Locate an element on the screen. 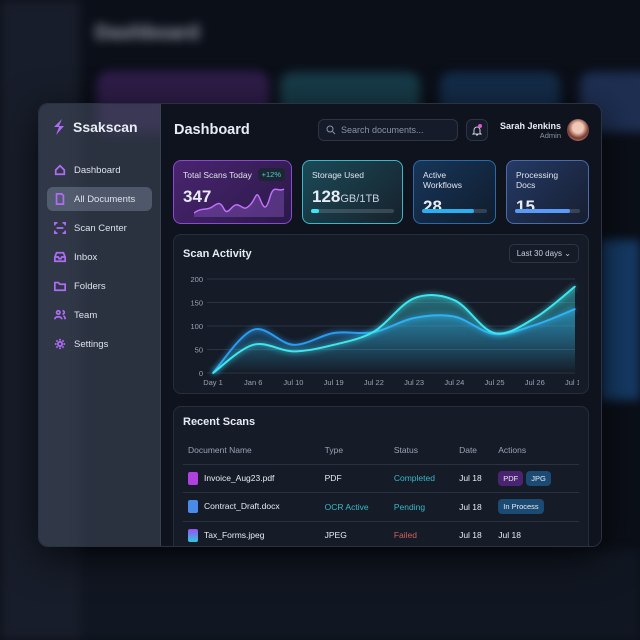  sidebar-item-label: Dashboard is located at coordinates (97, 170).